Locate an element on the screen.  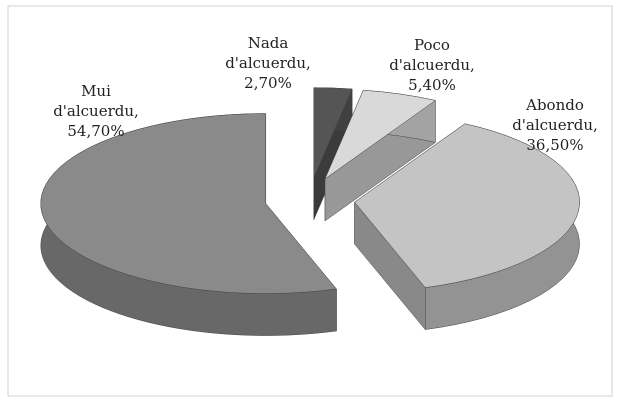
data-label: Nada d'alcuerdu, 2,70% is located at coordinates (268, 63).